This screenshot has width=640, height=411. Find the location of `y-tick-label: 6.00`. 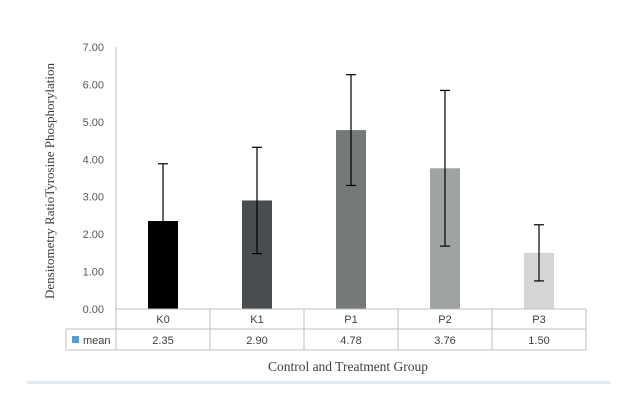

y-tick-label: 6.00 is located at coordinates (93, 85).